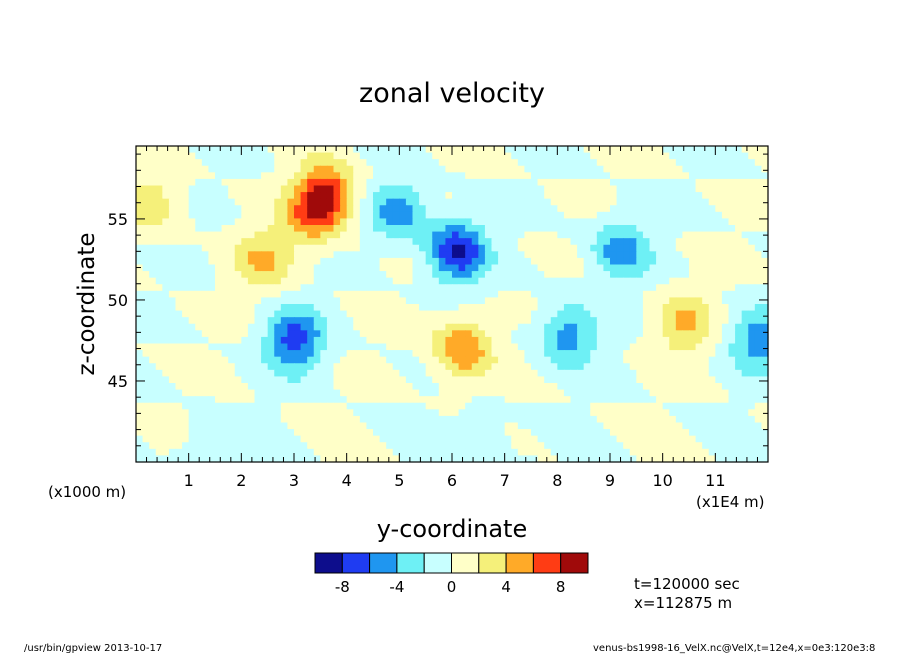  Describe the element at coordinates (410, 563) in the screenshot. I see `colorbar-swatch` at that location.